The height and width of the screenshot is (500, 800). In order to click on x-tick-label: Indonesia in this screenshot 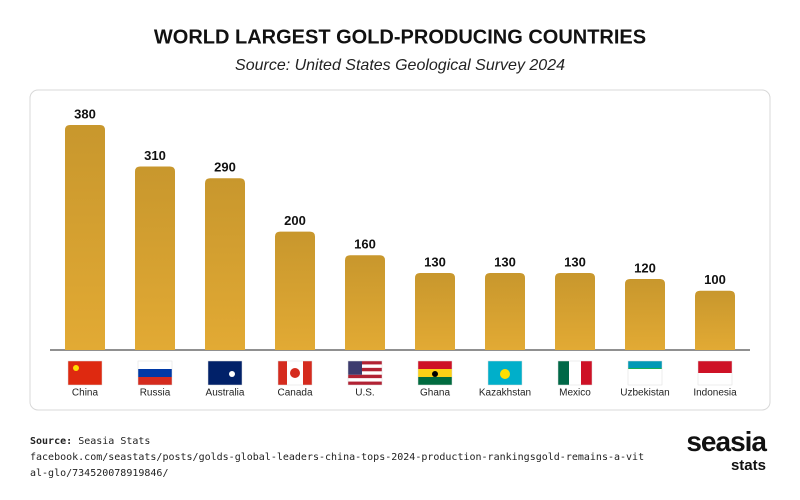, I will do `click(715, 393)`.